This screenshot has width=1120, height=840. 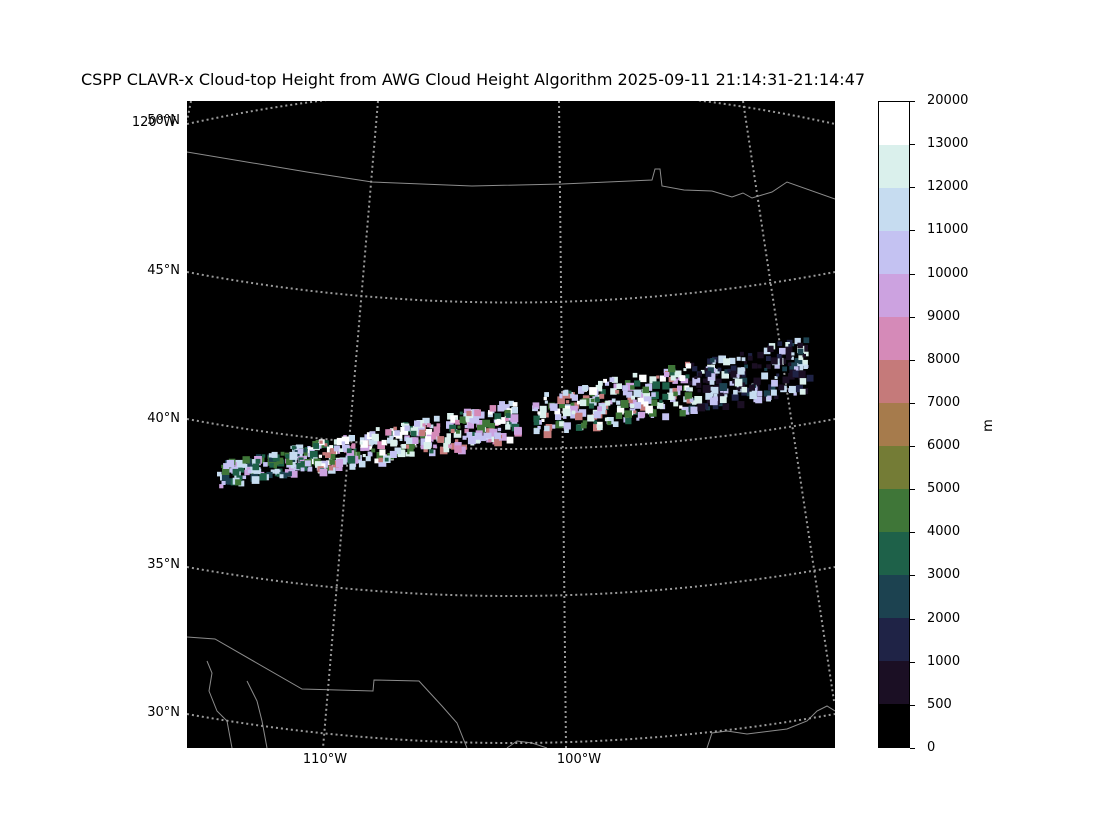 What do you see at coordinates (948, 187) in the screenshot?
I see `colorbar-tick-label: 12000` at bounding box center [948, 187].